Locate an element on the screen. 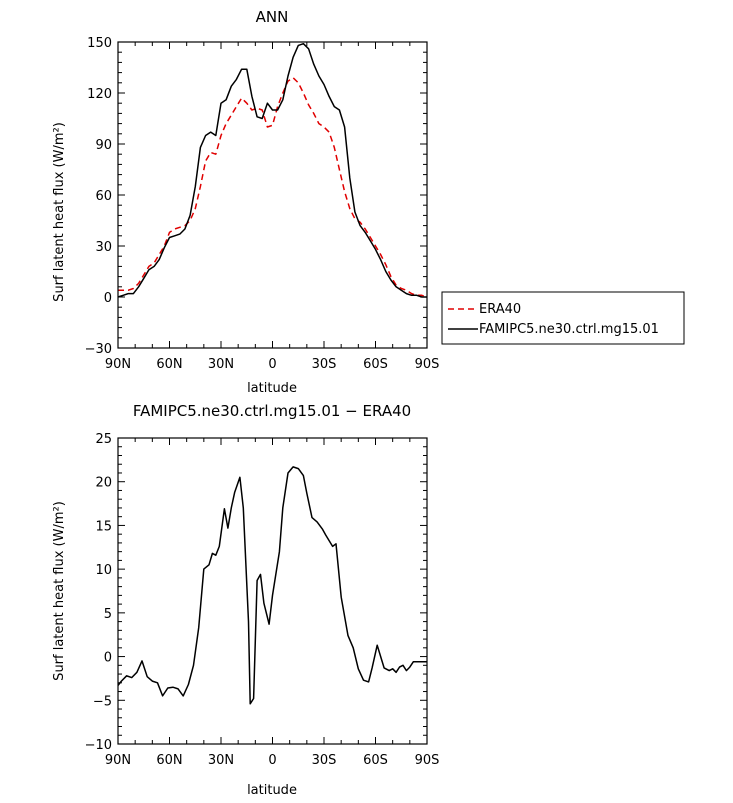 This screenshot has height=803, width=733. y-tick-label: 120 is located at coordinates (99, 94).